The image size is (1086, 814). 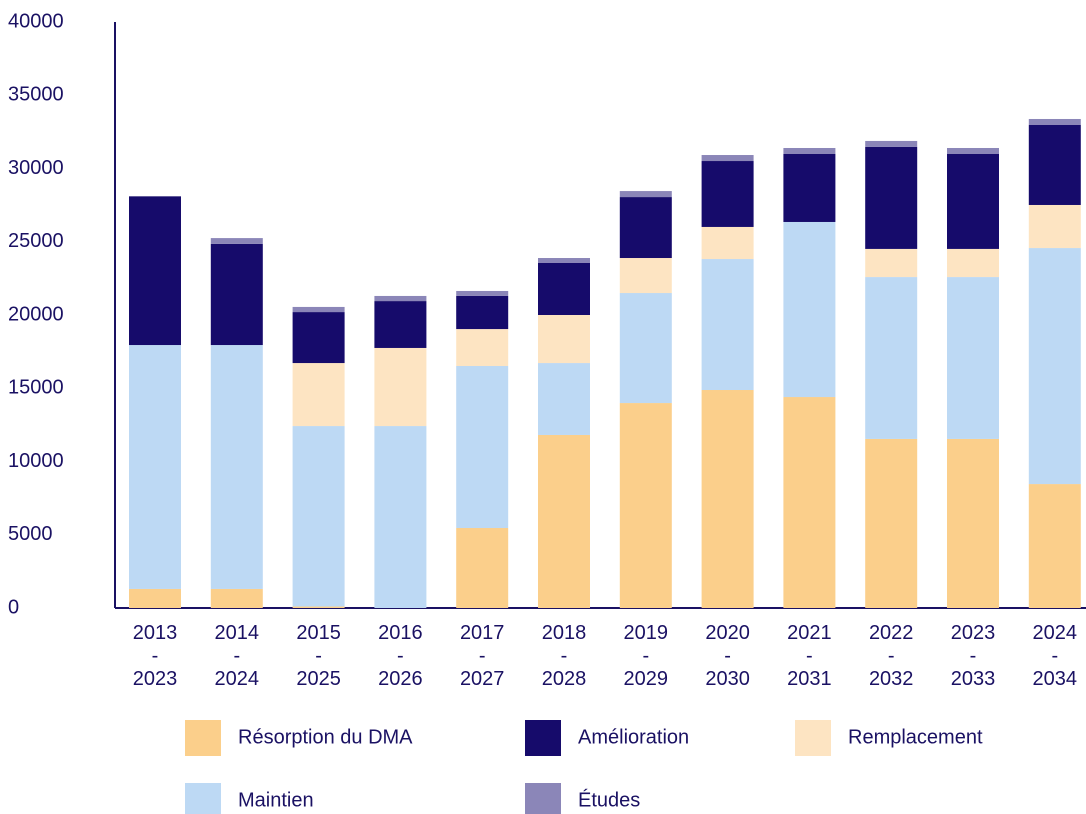 What do you see at coordinates (155, 656) in the screenshot?
I see `x-tick-label: 2013 - 2023` at bounding box center [155, 656].